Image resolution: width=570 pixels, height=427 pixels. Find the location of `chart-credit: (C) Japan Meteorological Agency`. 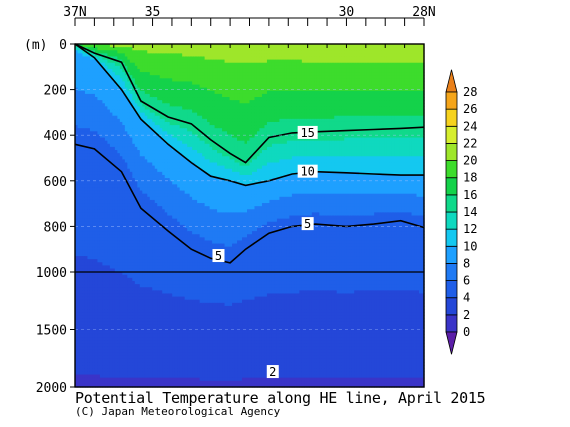

chart-credit: (C) Japan Meteorological Agency is located at coordinates (177, 411).